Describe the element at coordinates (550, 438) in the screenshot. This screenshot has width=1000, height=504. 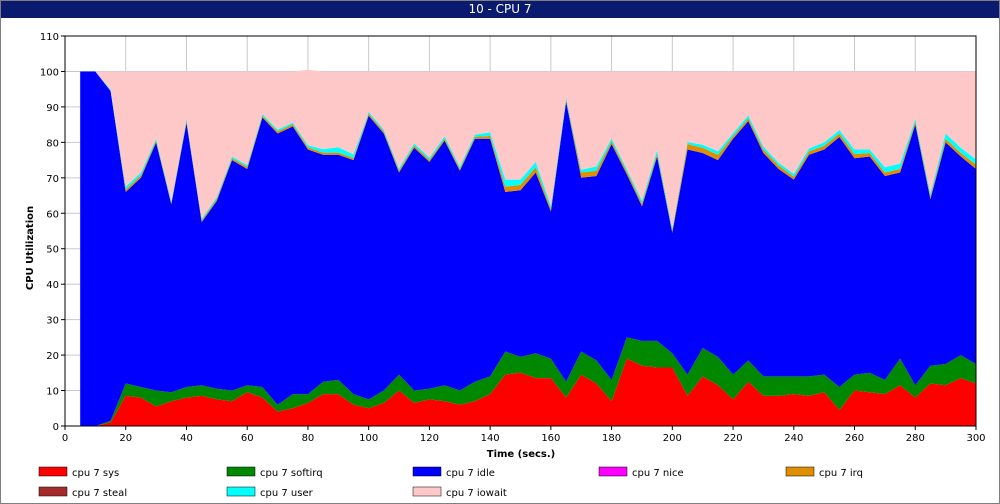
I see `x-tick-label: 160` at that location.